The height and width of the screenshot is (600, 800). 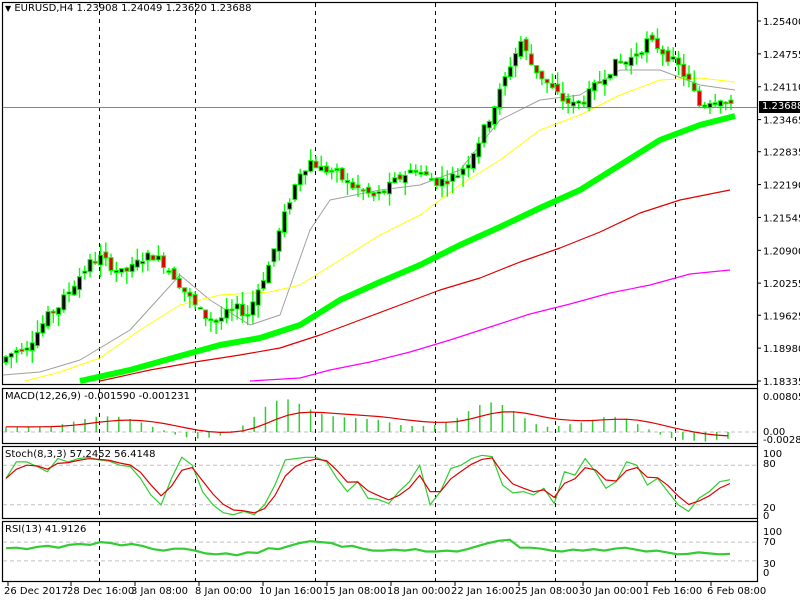 I want to click on time-tick-label: 6 Feb 08:00, so click(x=736, y=591).